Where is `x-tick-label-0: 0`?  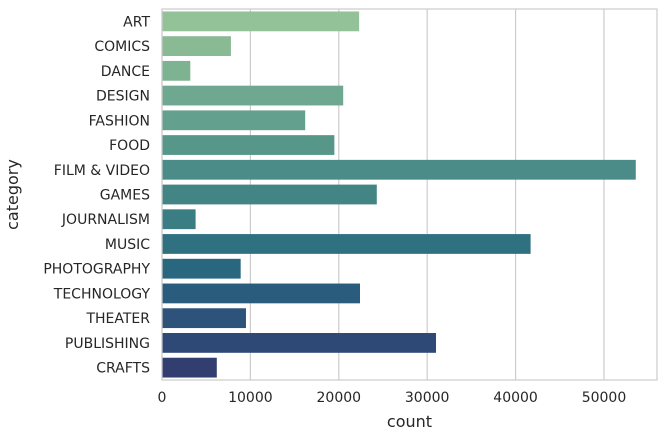
x-tick-label-0: 0 is located at coordinates (162, 398).